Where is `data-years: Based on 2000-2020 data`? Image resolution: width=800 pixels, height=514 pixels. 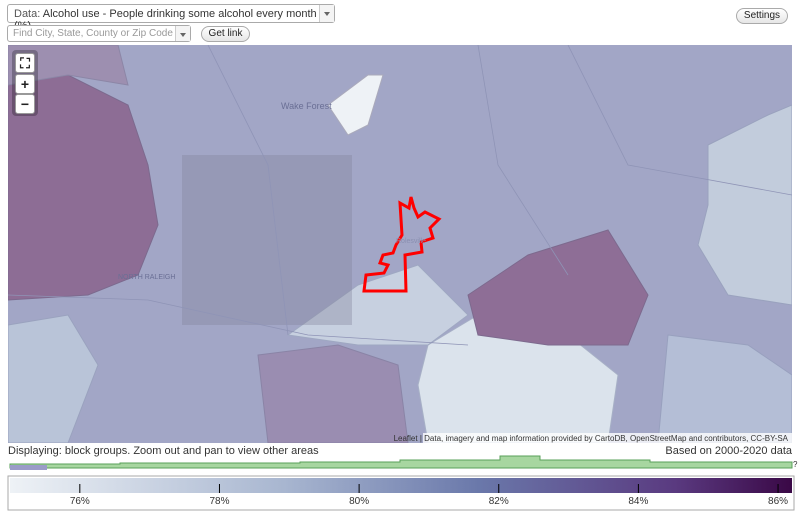
data-years: Based on 2000-2020 data is located at coordinates (728, 451).